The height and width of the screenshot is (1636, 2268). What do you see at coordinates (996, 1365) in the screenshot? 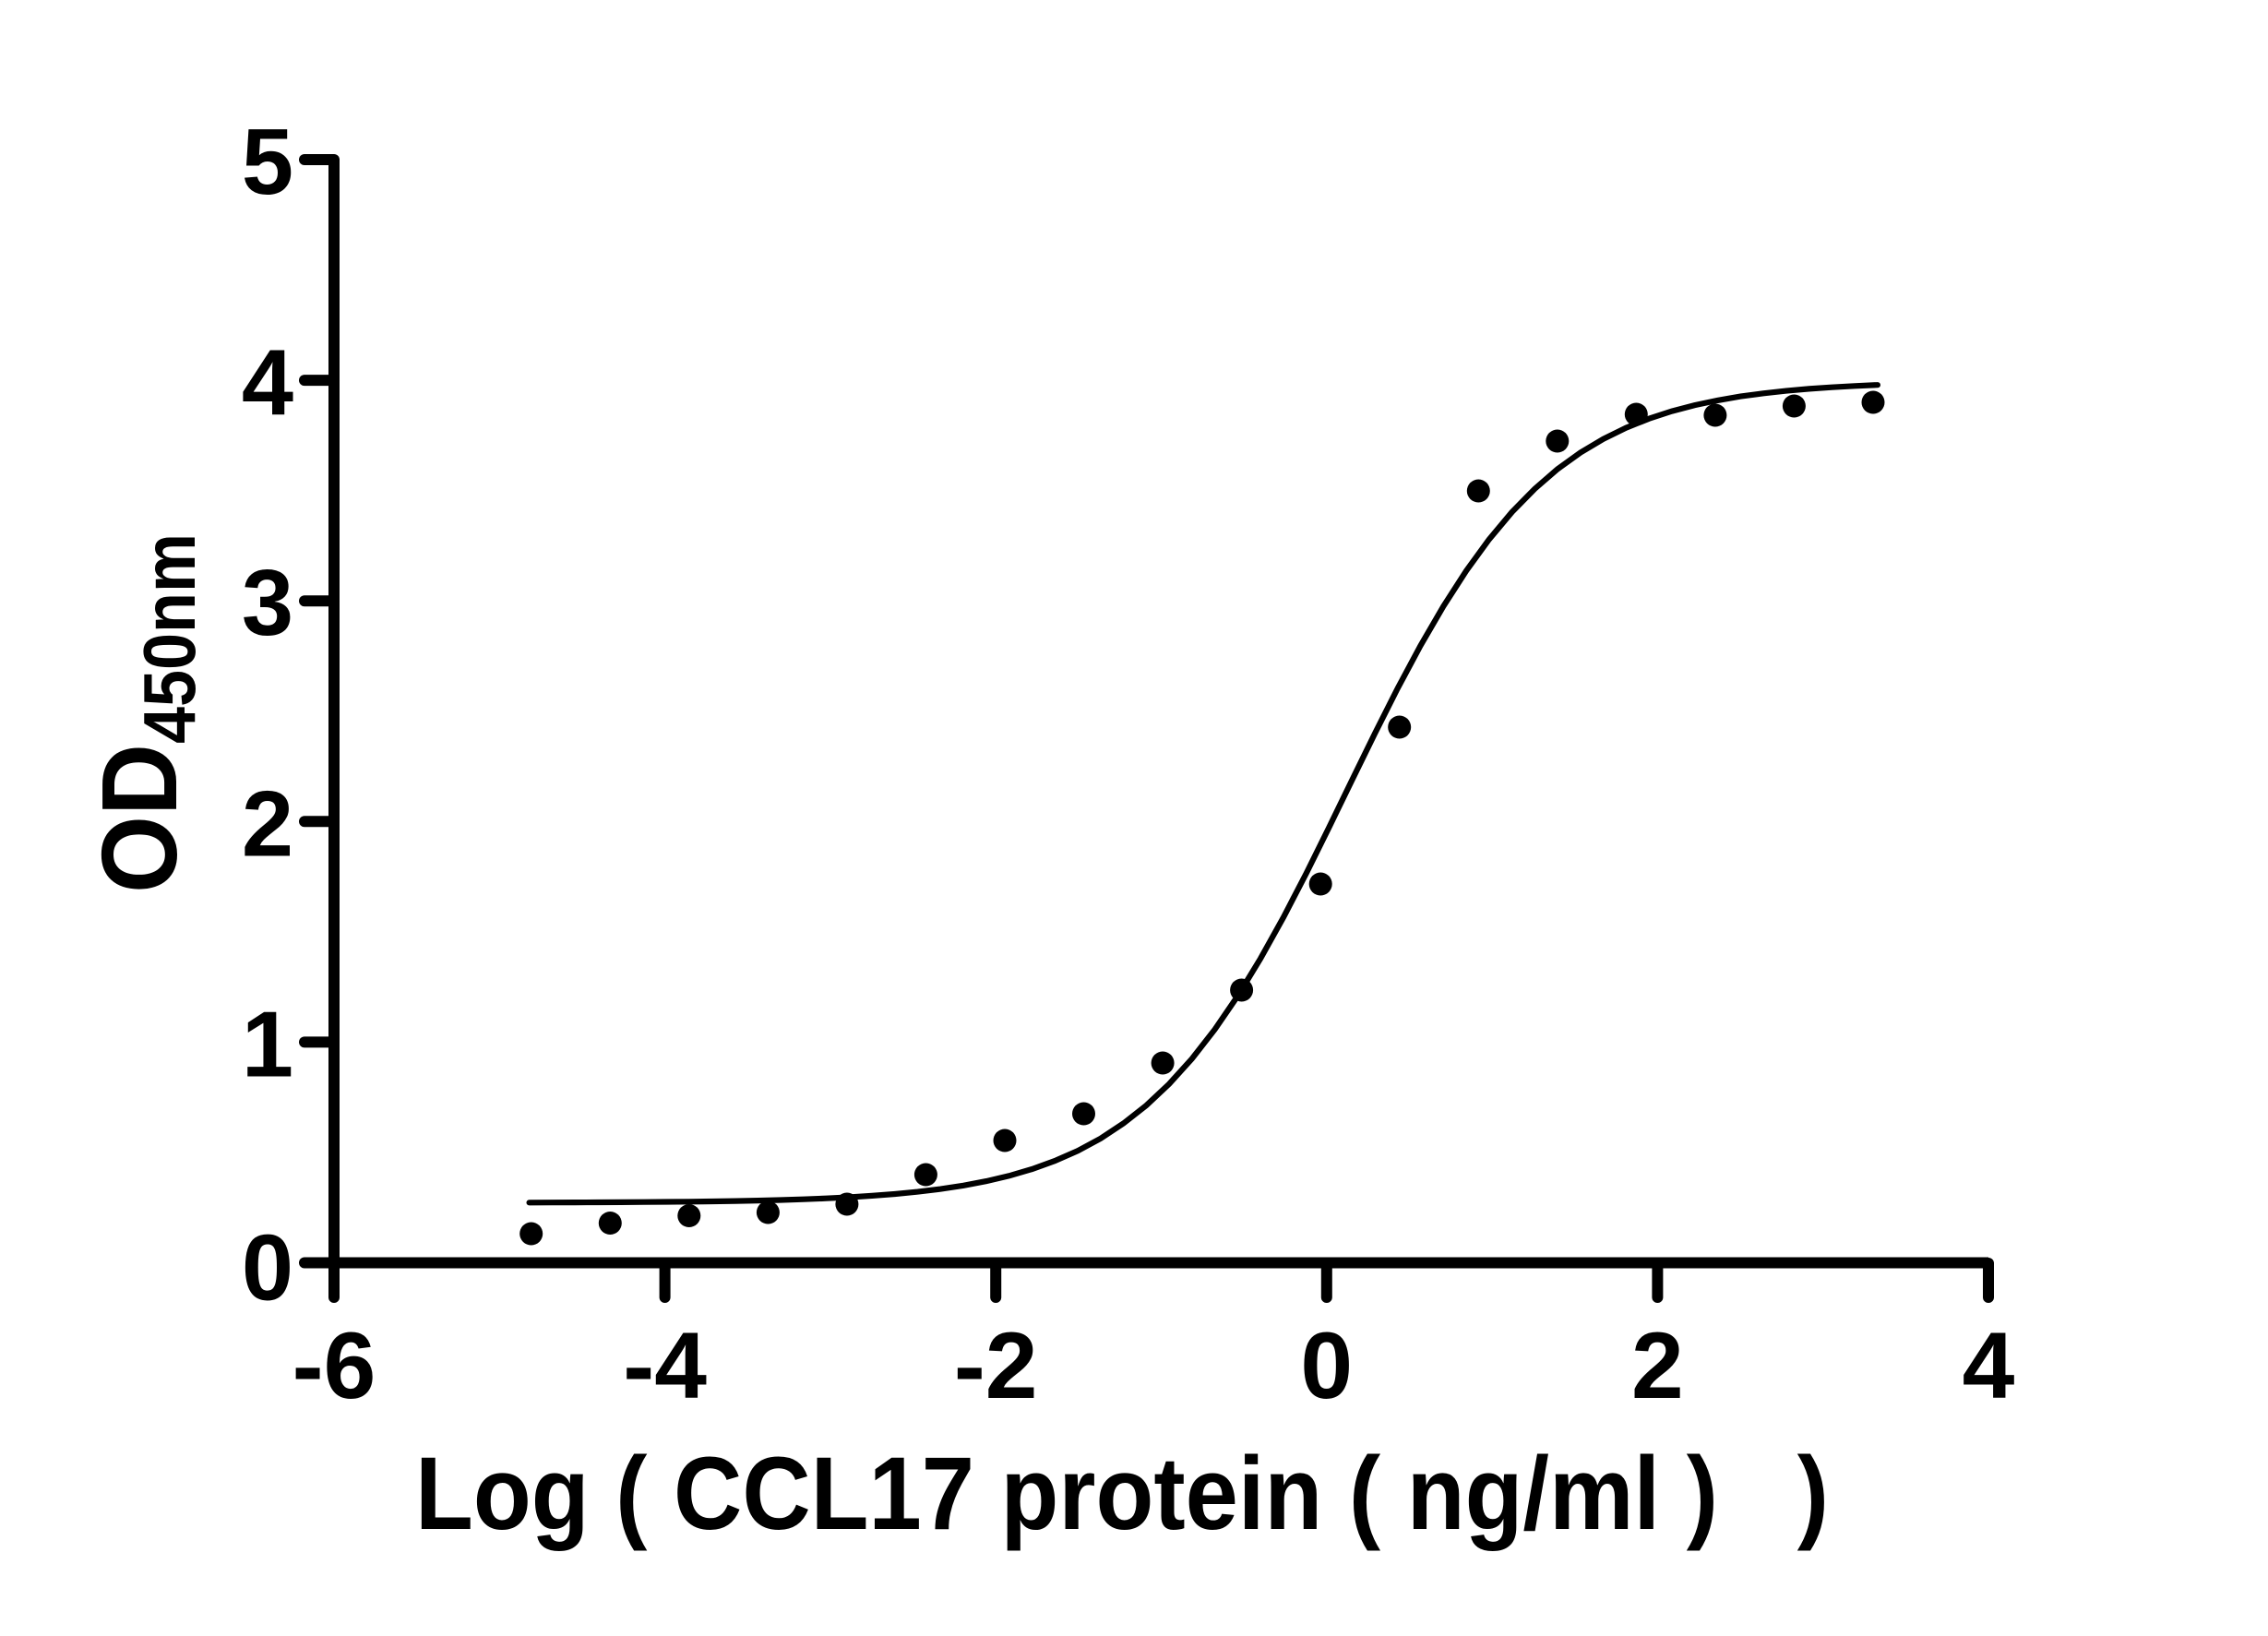
I see `svg-text: -2` at bounding box center [996, 1365].